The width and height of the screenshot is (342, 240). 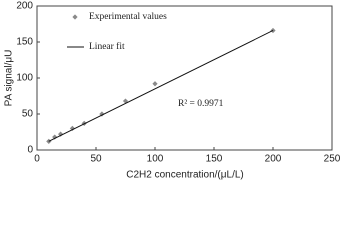 What do you see at coordinates (185, 175) in the screenshot?
I see `x-axis-label: C2H2 concentration/(μL/L)` at bounding box center [185, 175].